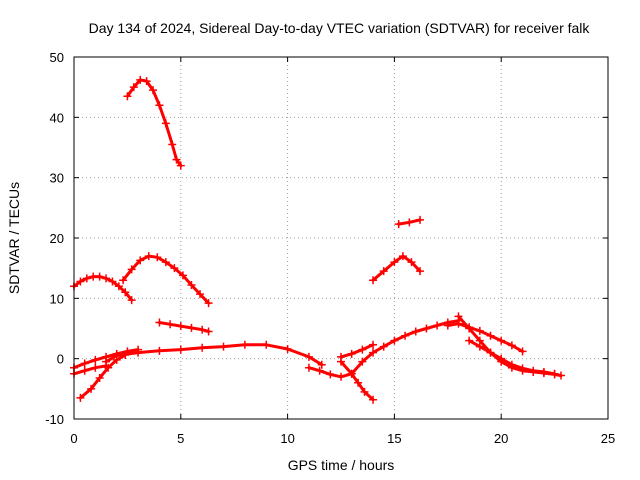 The height and width of the screenshot is (480, 640). I want to click on y-tick-label: 50, so click(57, 57).